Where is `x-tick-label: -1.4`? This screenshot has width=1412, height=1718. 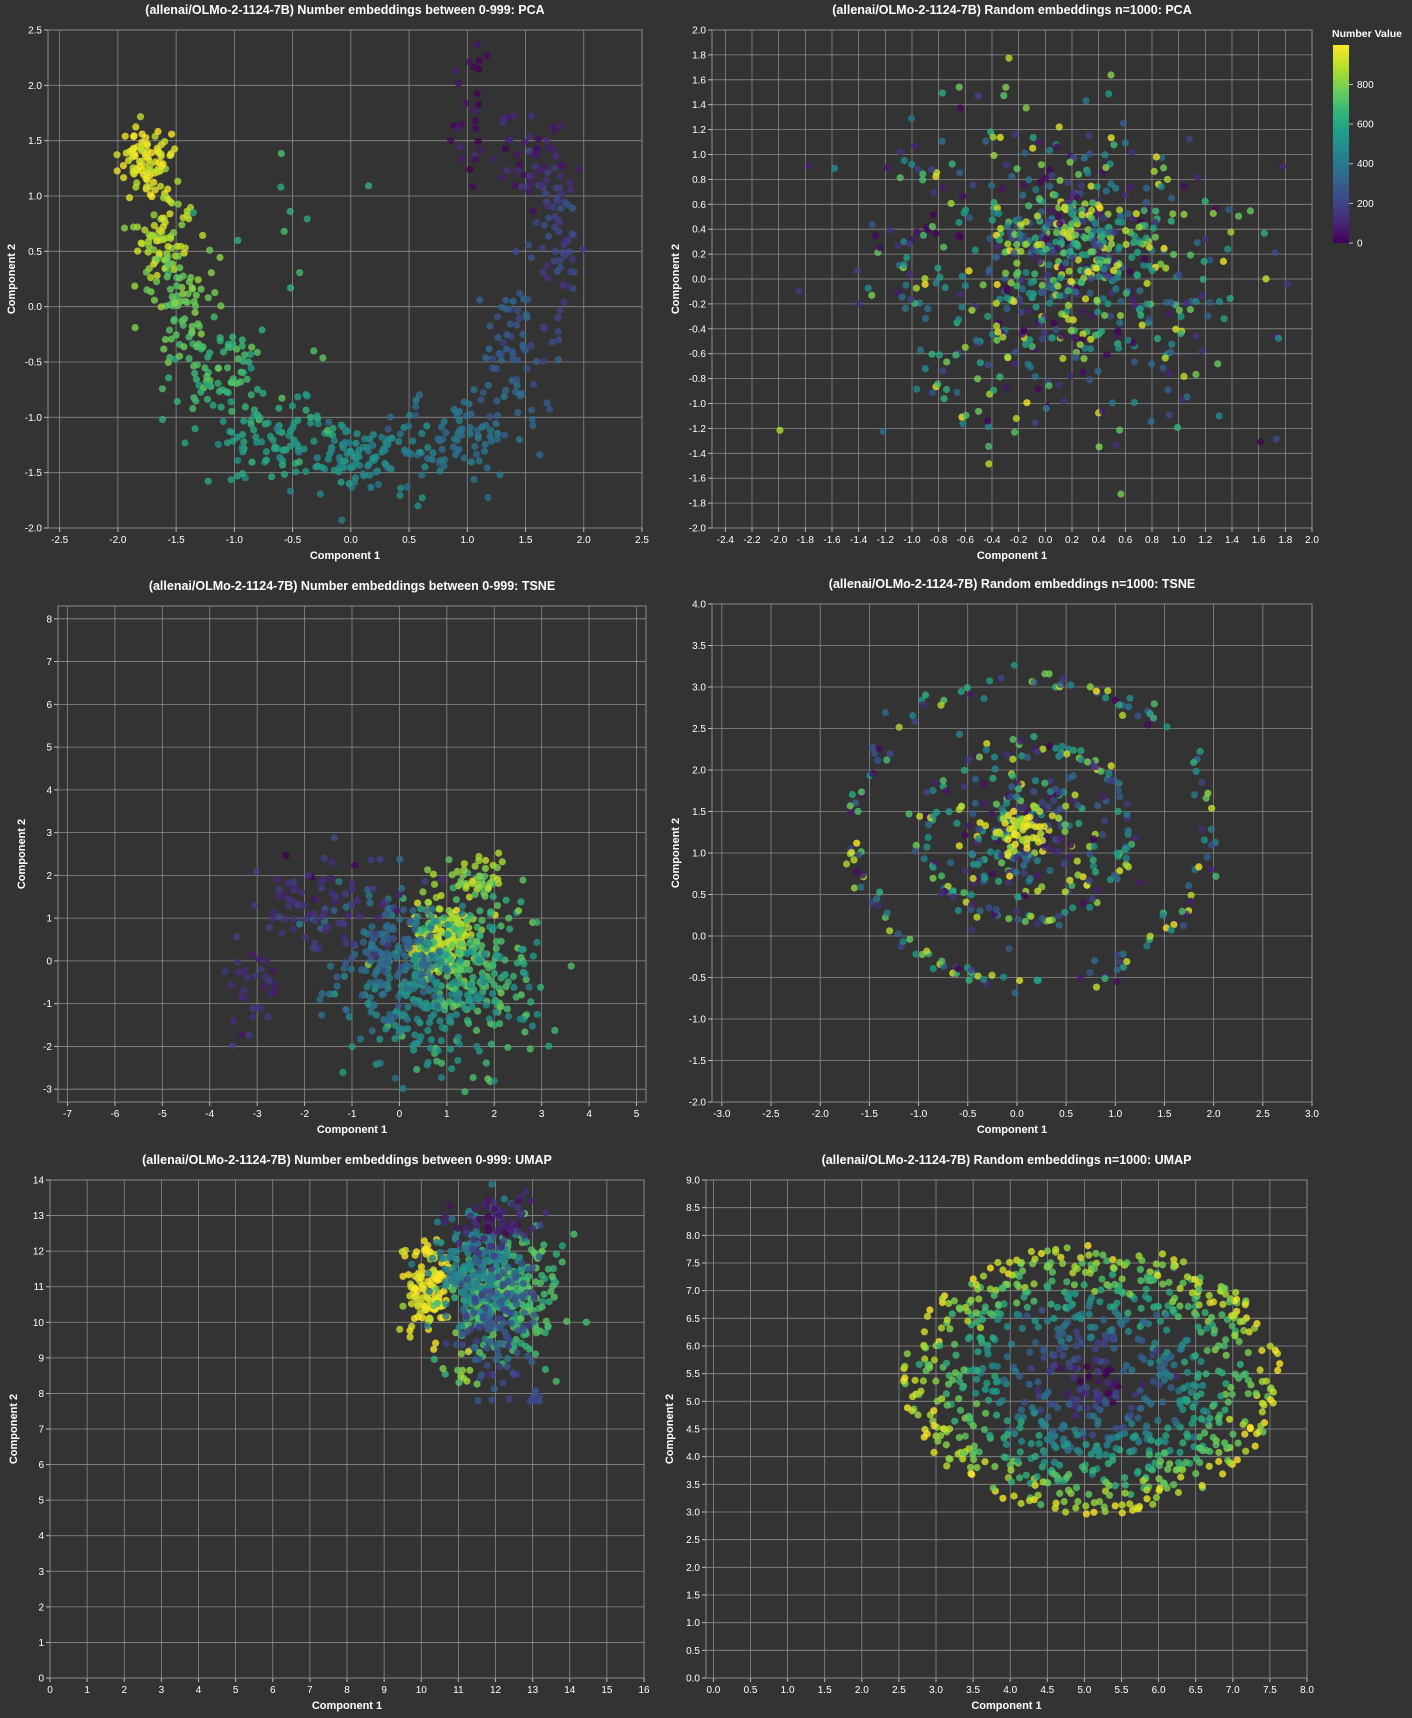
x-tick-label: -1.4 is located at coordinates (859, 540).